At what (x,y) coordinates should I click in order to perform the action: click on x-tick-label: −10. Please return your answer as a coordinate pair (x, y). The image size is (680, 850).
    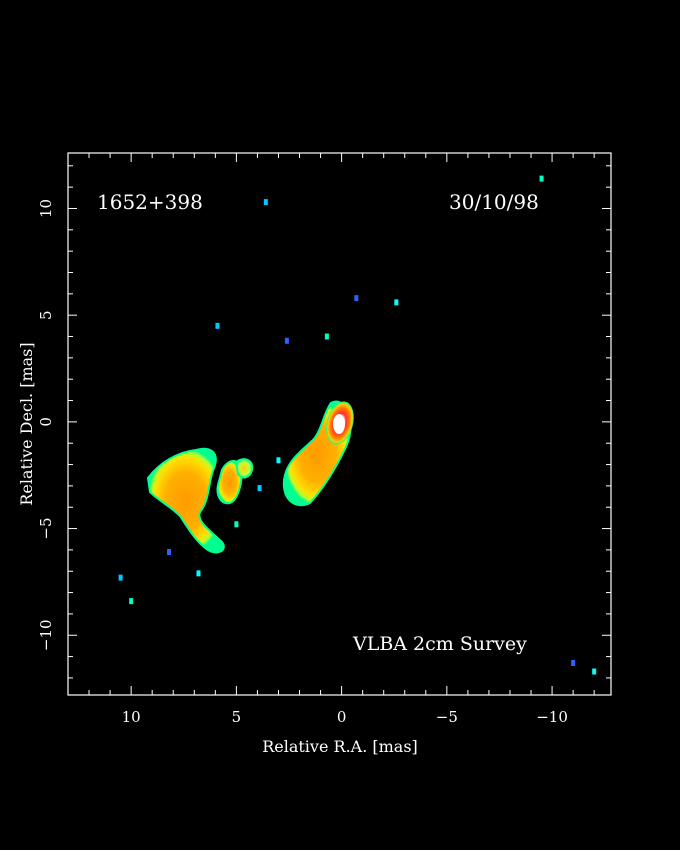
    Looking at the image, I should click on (552, 717).